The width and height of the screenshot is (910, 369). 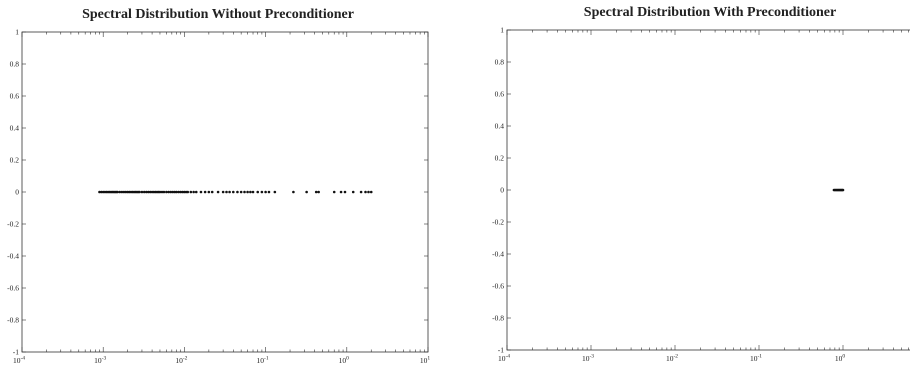 What do you see at coordinates (13, 288) in the screenshot?
I see `y-tick-label: -0.6` at bounding box center [13, 288].